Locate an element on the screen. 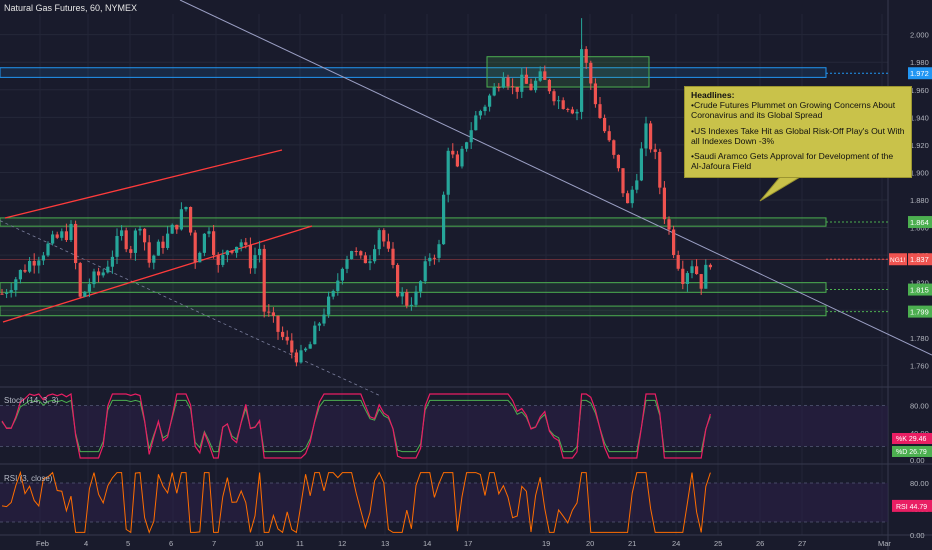 The width and height of the screenshot is (932, 550). trend-line-dashed is located at coordinates (190, 308).